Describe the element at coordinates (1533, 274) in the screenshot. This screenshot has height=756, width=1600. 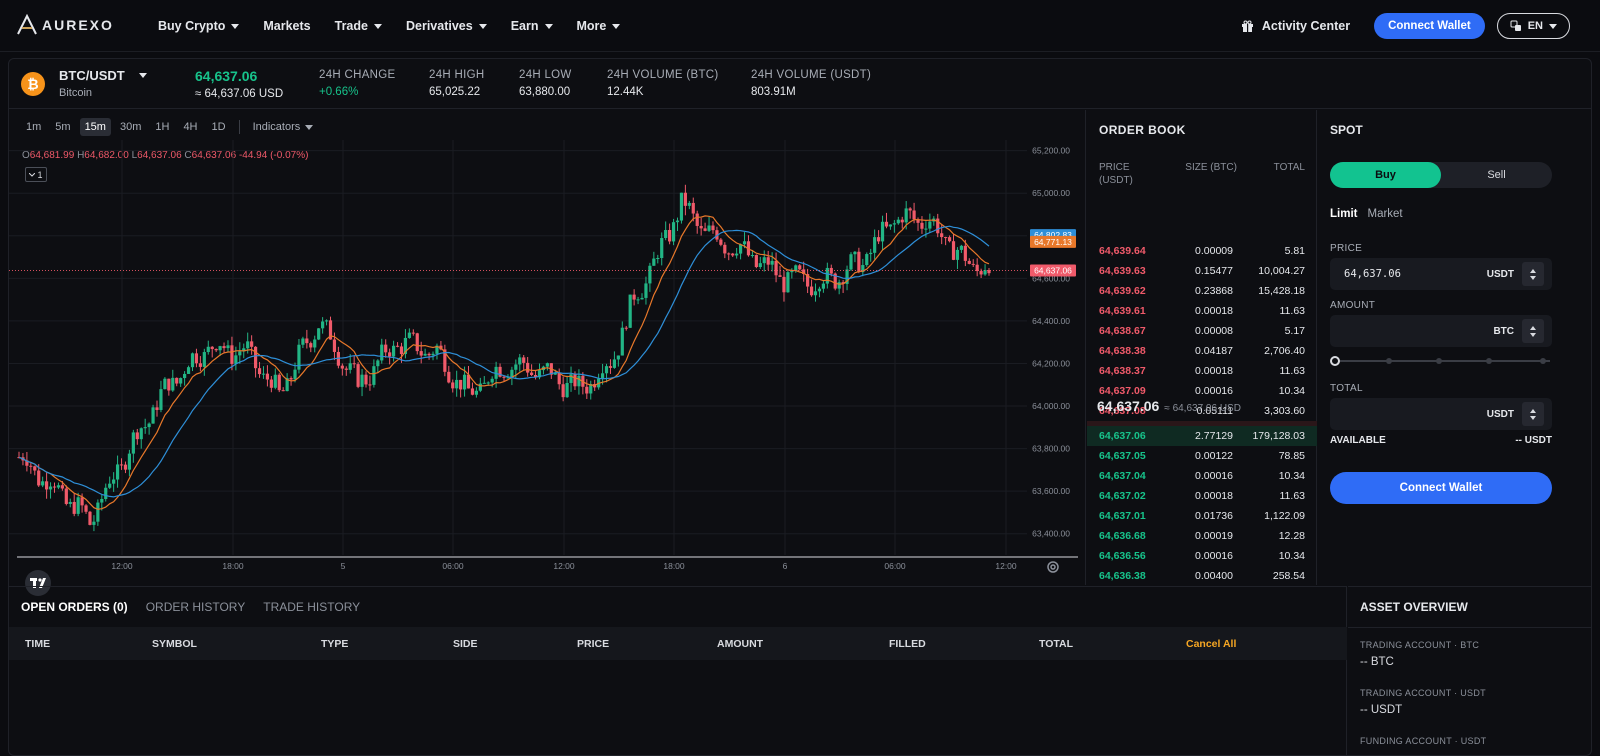
I see `price-stepper` at that location.